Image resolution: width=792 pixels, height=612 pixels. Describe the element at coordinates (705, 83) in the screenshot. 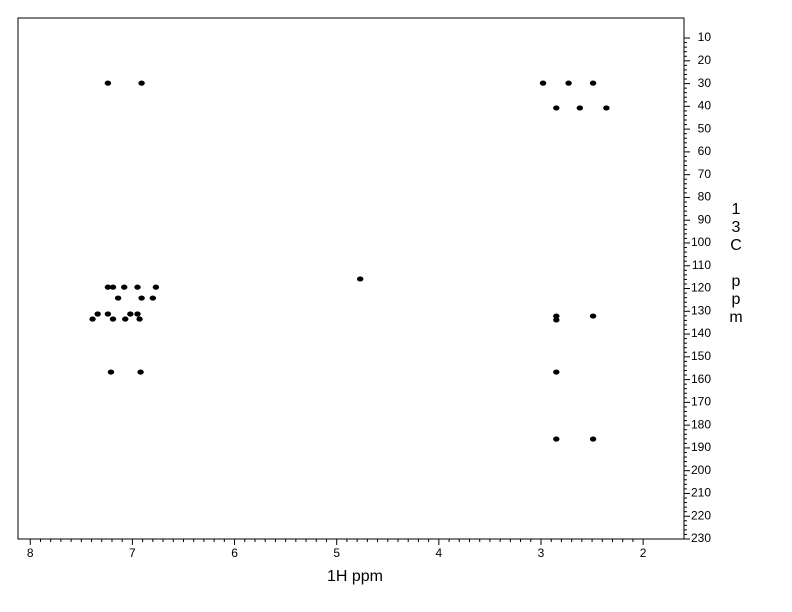

I see `y-tick-label: 30` at that location.